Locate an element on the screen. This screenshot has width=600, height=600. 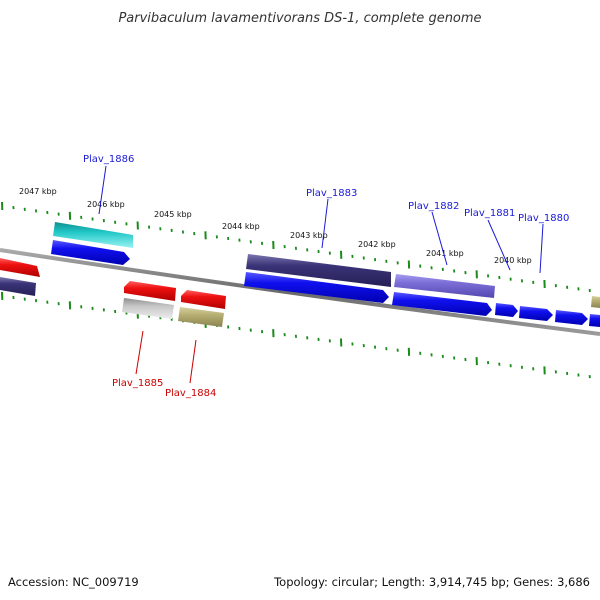
gene-next-blue-a is located at coordinates (571, 317).